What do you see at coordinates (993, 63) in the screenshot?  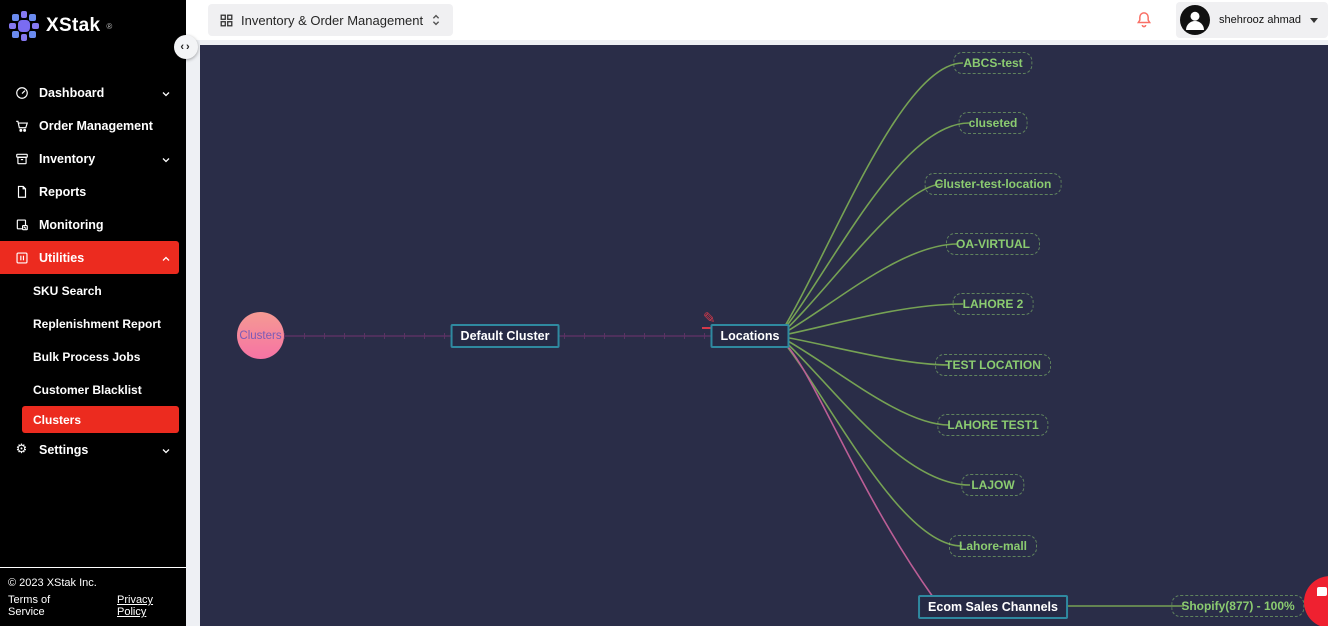 I see `location-node-abcs-test: ABCS-test` at bounding box center [993, 63].